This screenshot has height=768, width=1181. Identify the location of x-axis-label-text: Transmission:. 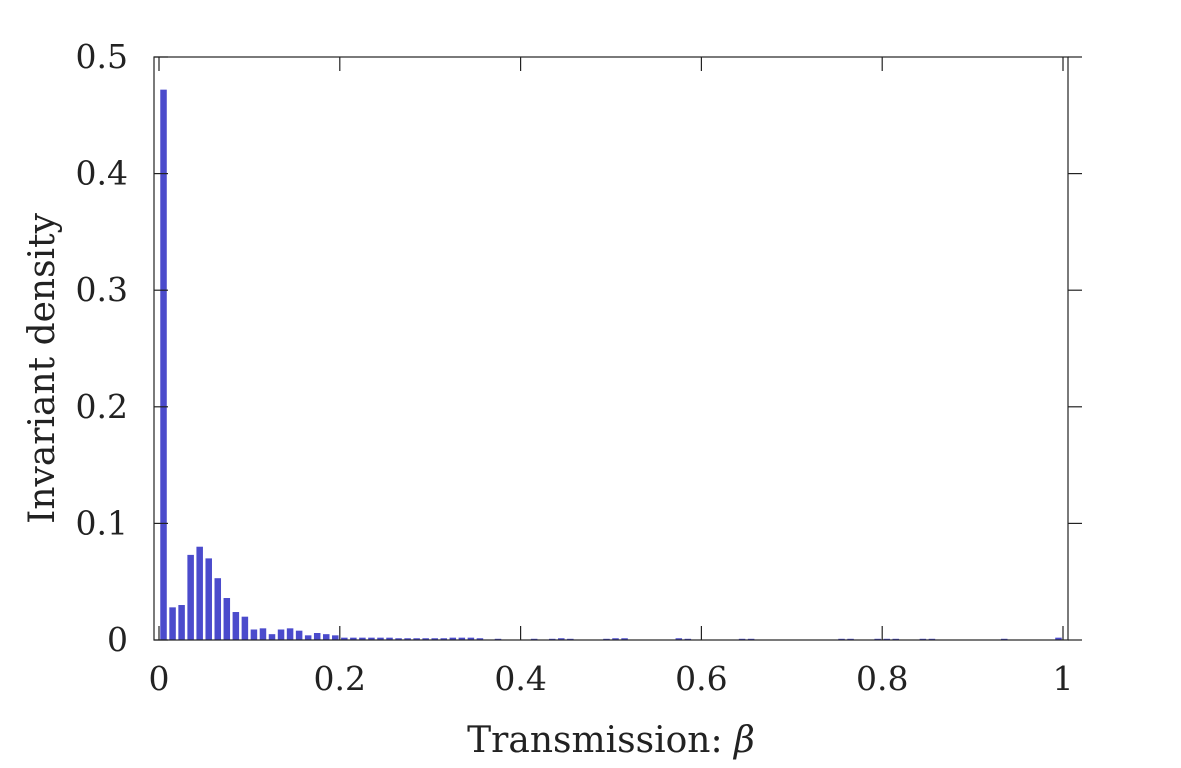
(600, 740).